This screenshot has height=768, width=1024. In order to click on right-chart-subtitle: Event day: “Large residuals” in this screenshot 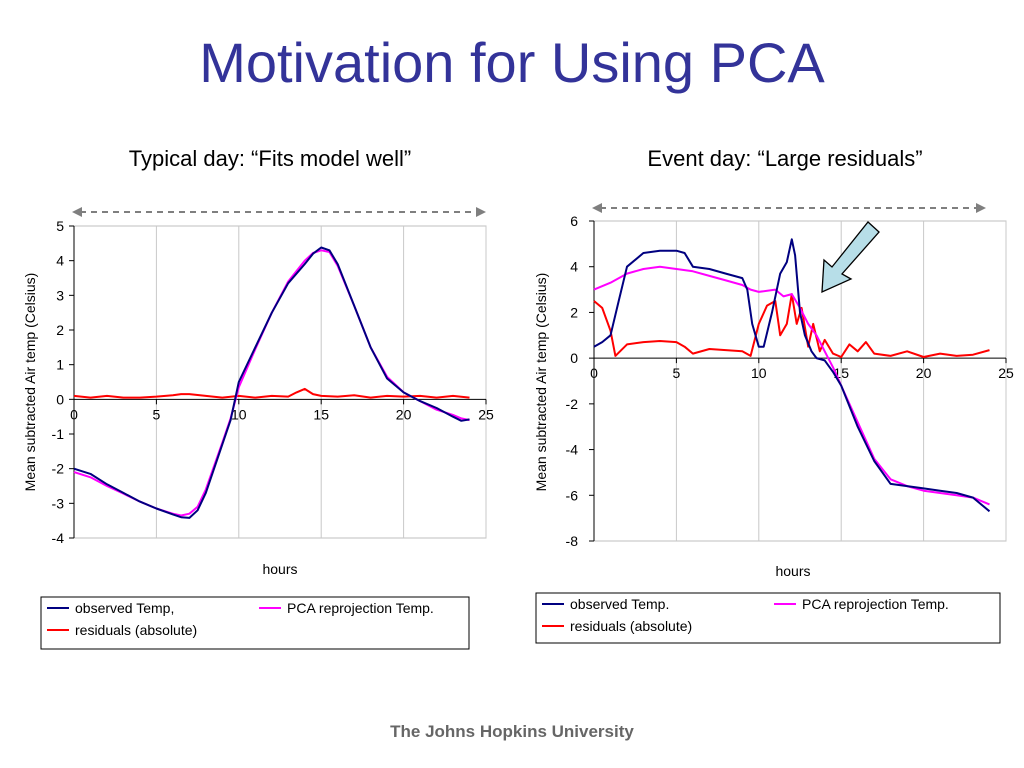, I will do `click(785, 158)`.